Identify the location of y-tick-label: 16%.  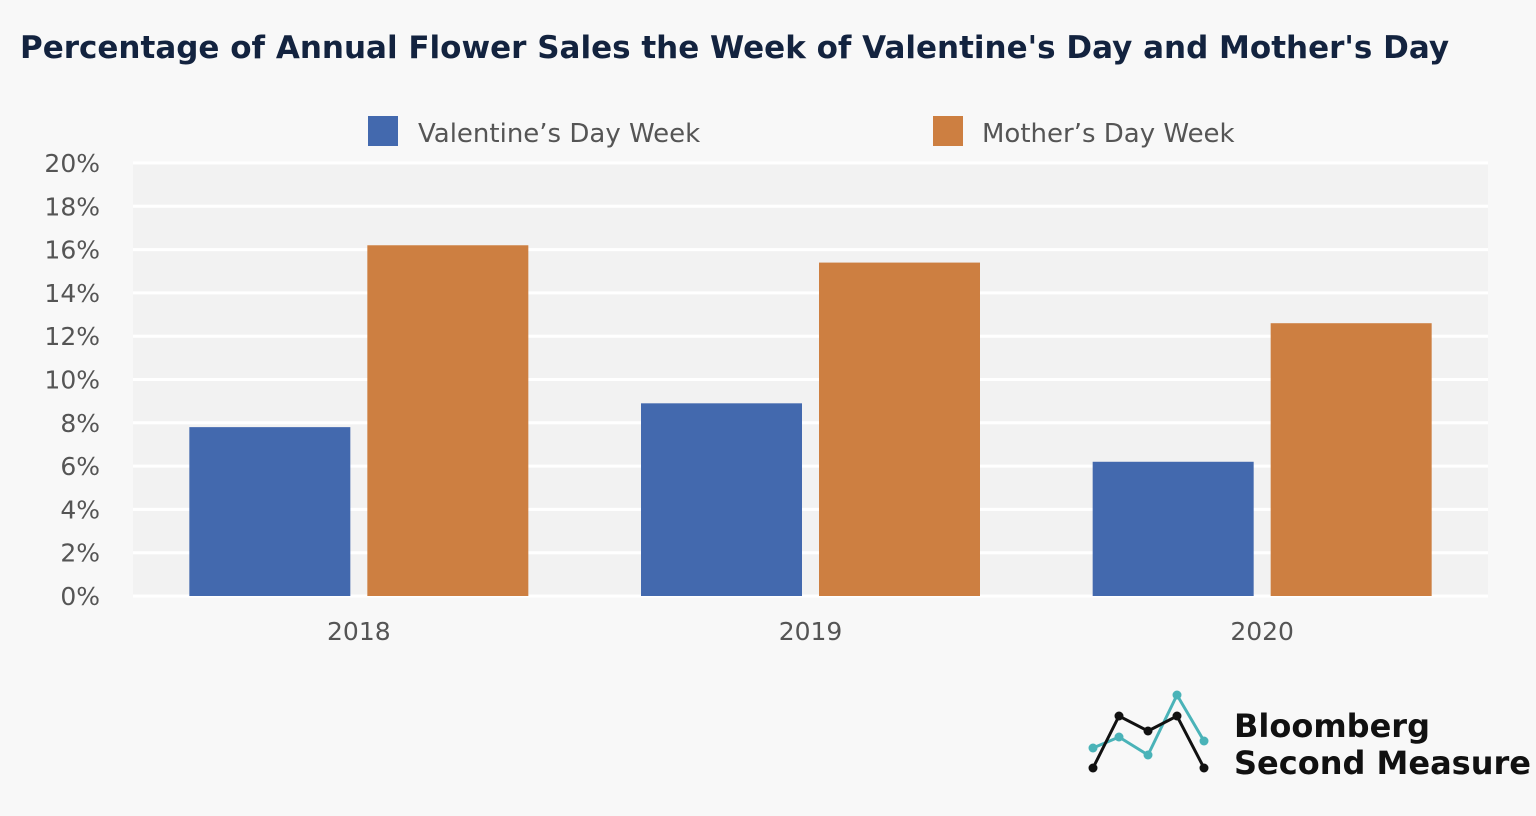
(72, 250).